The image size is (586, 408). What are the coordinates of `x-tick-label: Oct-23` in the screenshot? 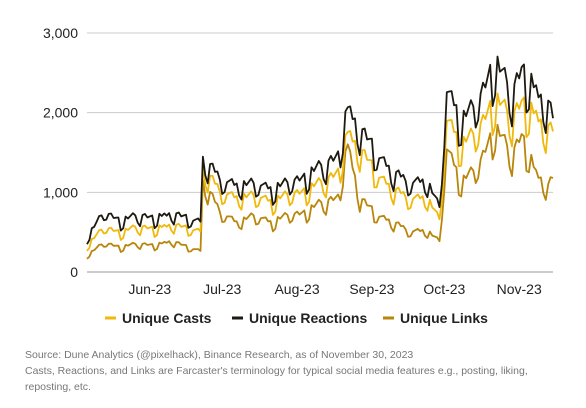 It's located at (444, 289).